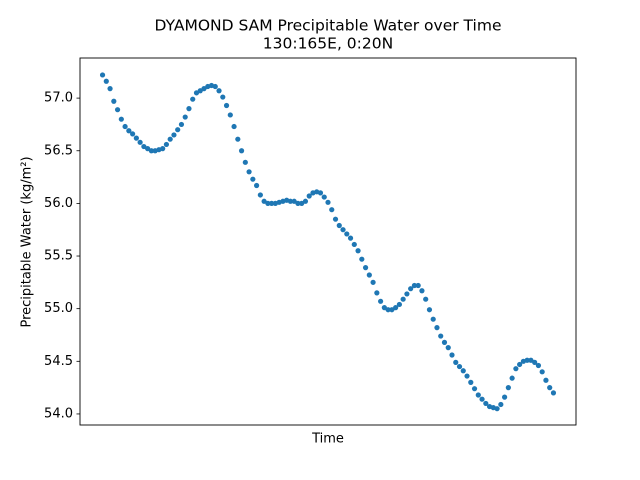 Image resolution: width=640 pixels, height=480 pixels. What do you see at coordinates (27, 241) in the screenshot?
I see `y-axis-label: Precipitable Water (kg/m²)` at bounding box center [27, 241].